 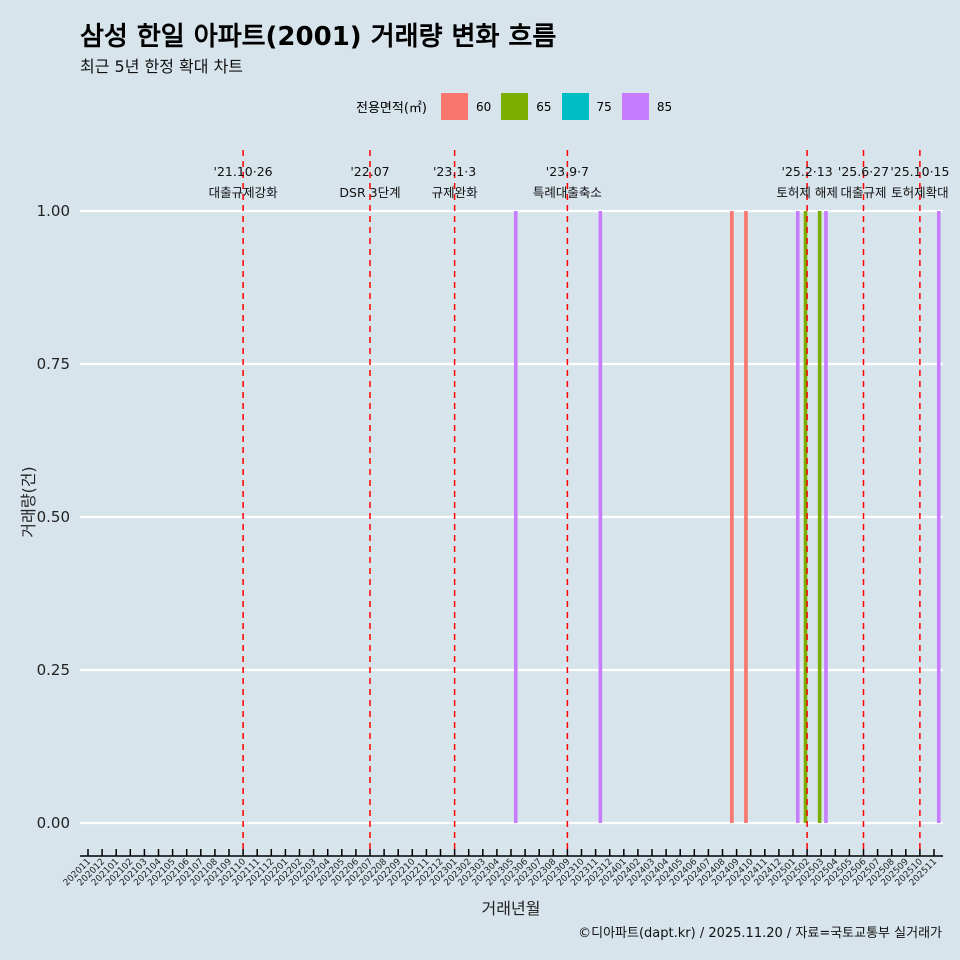 What do you see at coordinates (53, 364) in the screenshot?
I see `y-tick-label: 0.75` at bounding box center [53, 364].